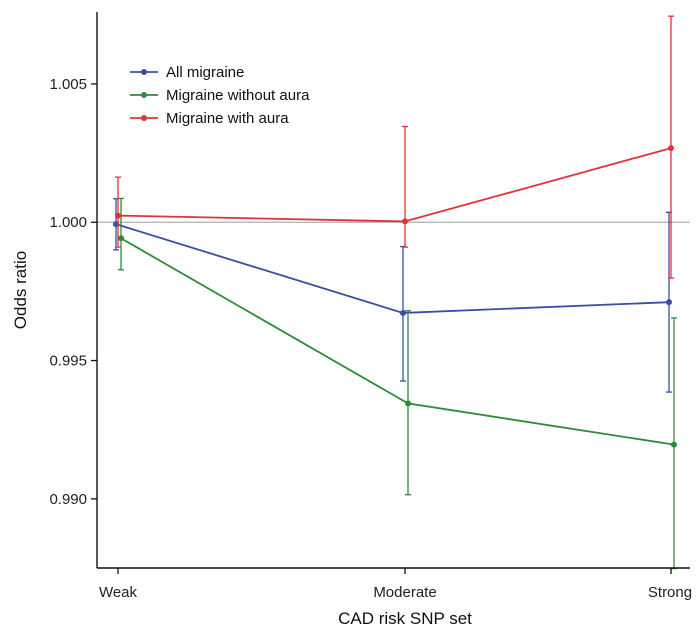 This screenshot has height=635, width=700. What do you see at coordinates (73, 292) in the screenshot?
I see `y-axis-ticks: 0.990 0.995 1.000 1.005` at bounding box center [73, 292].